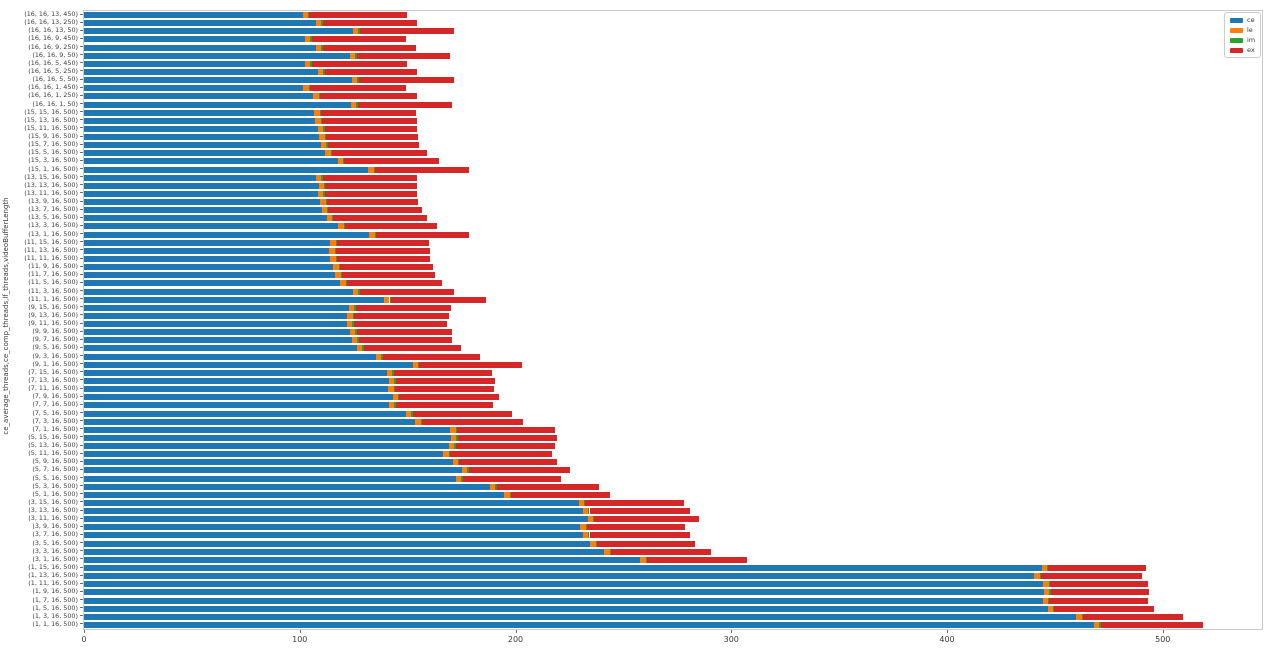  What do you see at coordinates (55, 615) in the screenshot?
I see `y-tick-label: (1, 3, 16, 500)` at bounding box center [55, 615].